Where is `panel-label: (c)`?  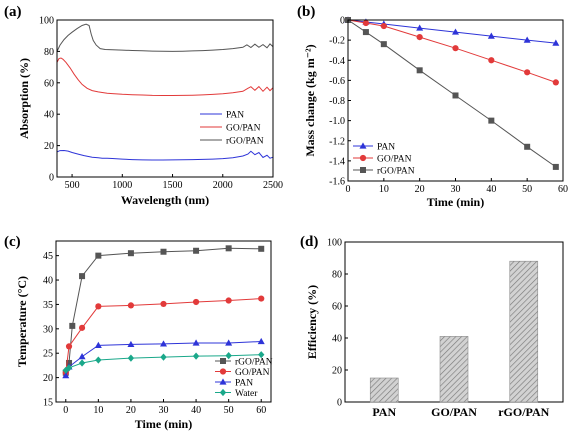
panel-label: (c) is located at coordinates (12, 242).